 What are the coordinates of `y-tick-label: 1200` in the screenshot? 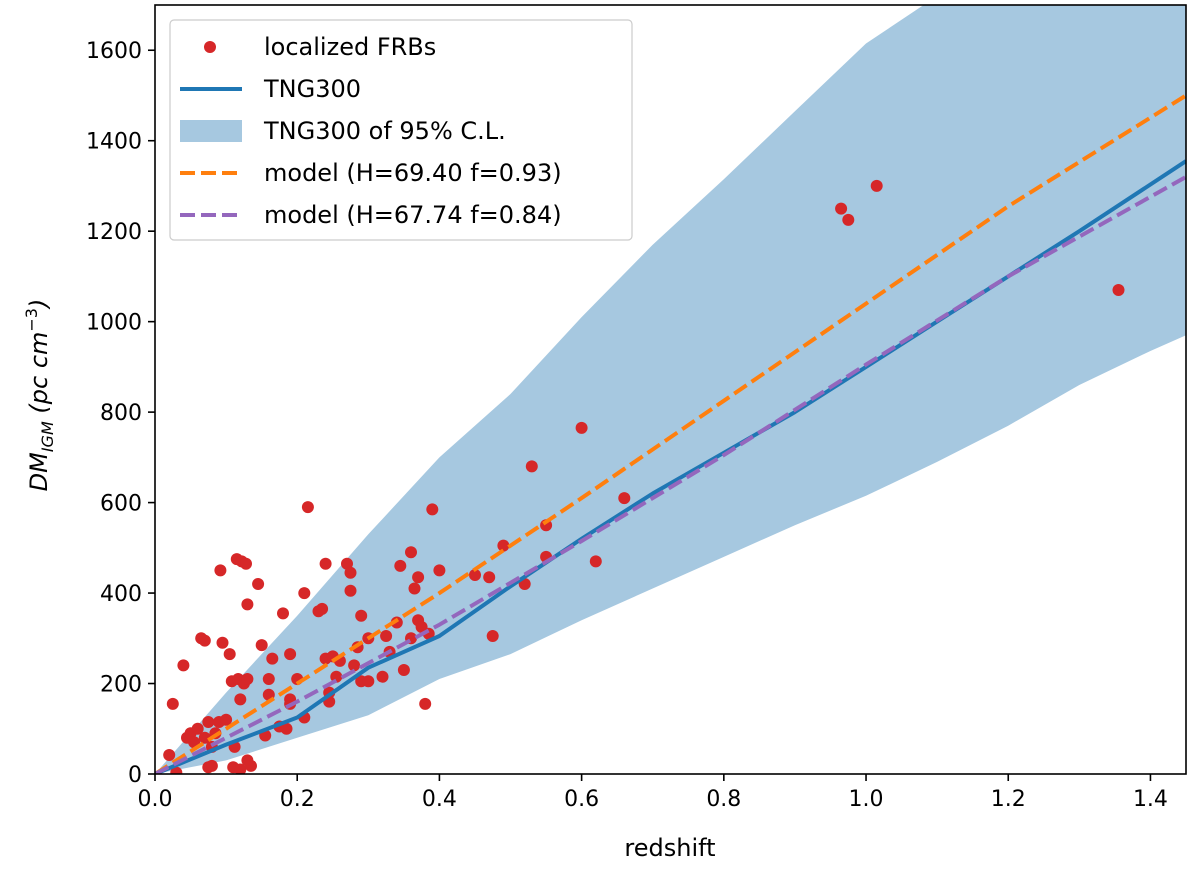 It's located at (114, 232).